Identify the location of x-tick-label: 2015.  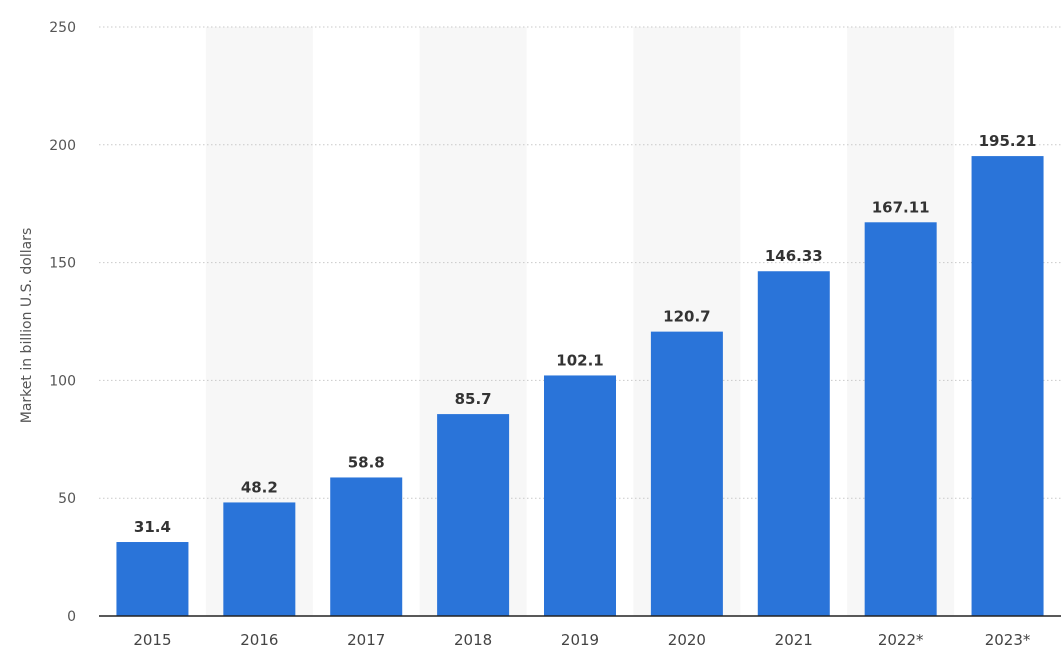
(152, 640).